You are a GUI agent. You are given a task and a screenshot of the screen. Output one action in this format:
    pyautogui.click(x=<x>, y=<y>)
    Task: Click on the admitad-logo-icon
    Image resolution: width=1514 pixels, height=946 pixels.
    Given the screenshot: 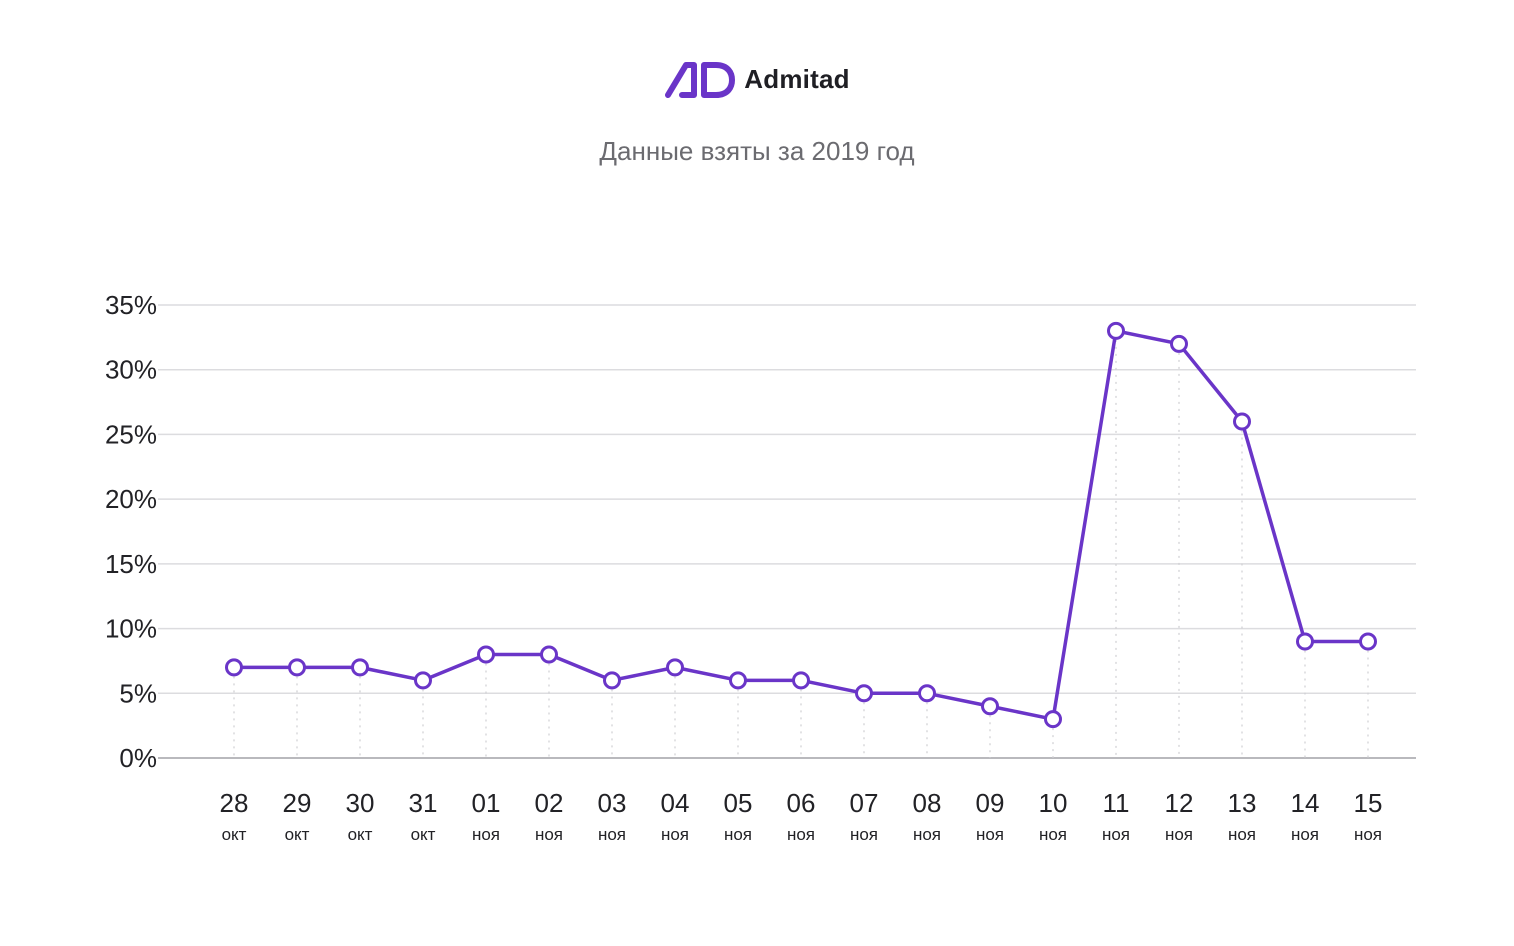 What is the action you would take?
    pyautogui.click(x=700, y=80)
    